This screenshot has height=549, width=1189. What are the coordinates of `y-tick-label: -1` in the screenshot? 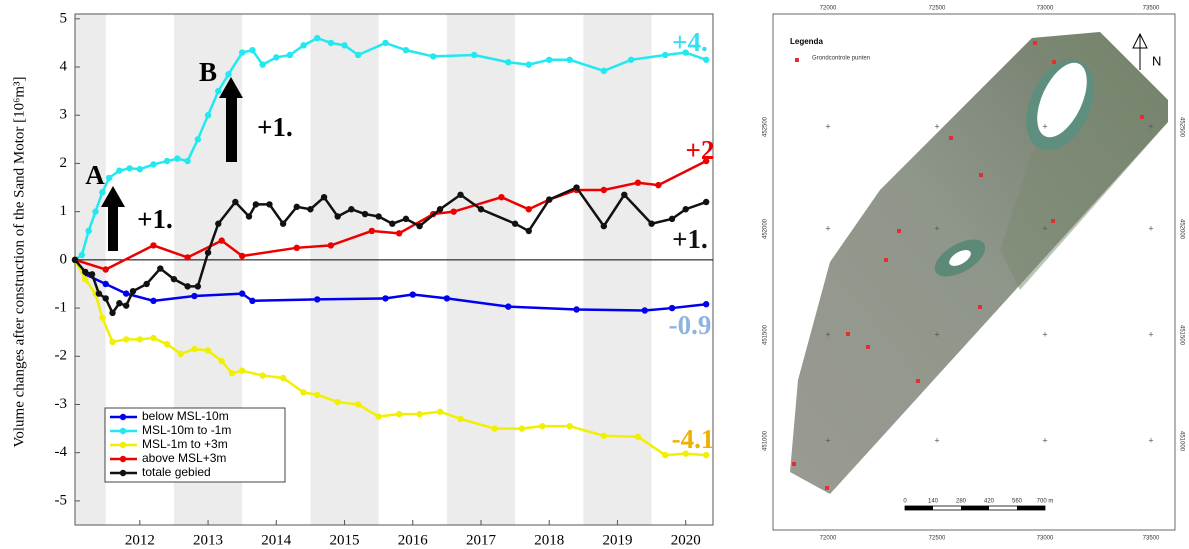 It's located at (61, 308).